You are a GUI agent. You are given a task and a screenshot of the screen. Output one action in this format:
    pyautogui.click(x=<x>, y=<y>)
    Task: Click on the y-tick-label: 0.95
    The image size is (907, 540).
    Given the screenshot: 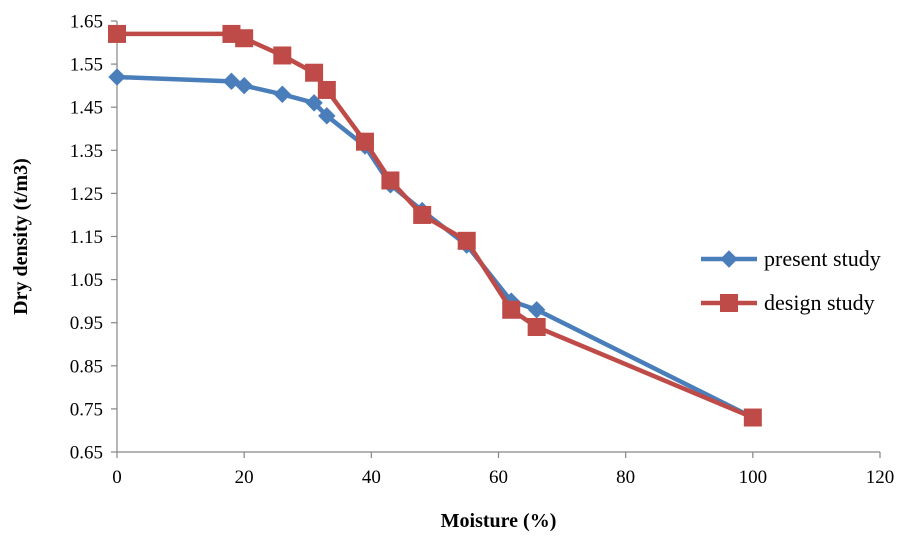 What is the action you would take?
    pyautogui.click(x=86, y=323)
    